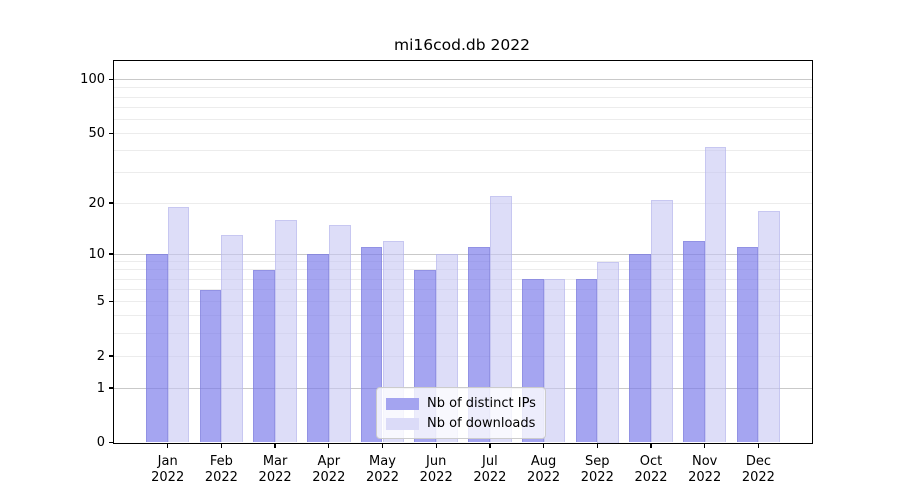 The image size is (900, 500). Describe the element at coordinates (481, 423) in the screenshot. I see `legend-entry-label: Nb of downloads` at that location.